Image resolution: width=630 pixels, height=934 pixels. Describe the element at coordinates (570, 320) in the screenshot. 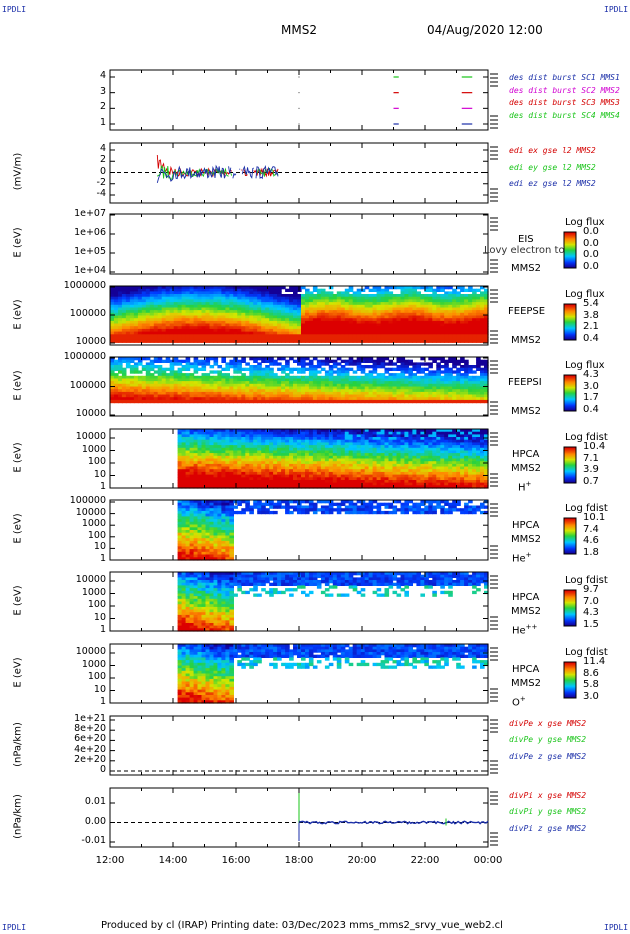

I see `feepse-colorbar-step` at that location.